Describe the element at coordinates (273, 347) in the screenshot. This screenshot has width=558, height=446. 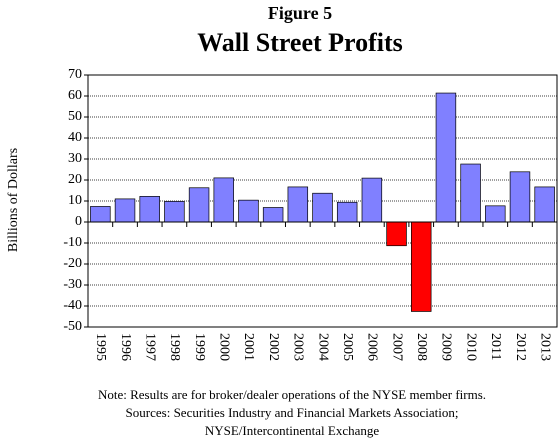
I see `x-tick-label: 2002` at that location.